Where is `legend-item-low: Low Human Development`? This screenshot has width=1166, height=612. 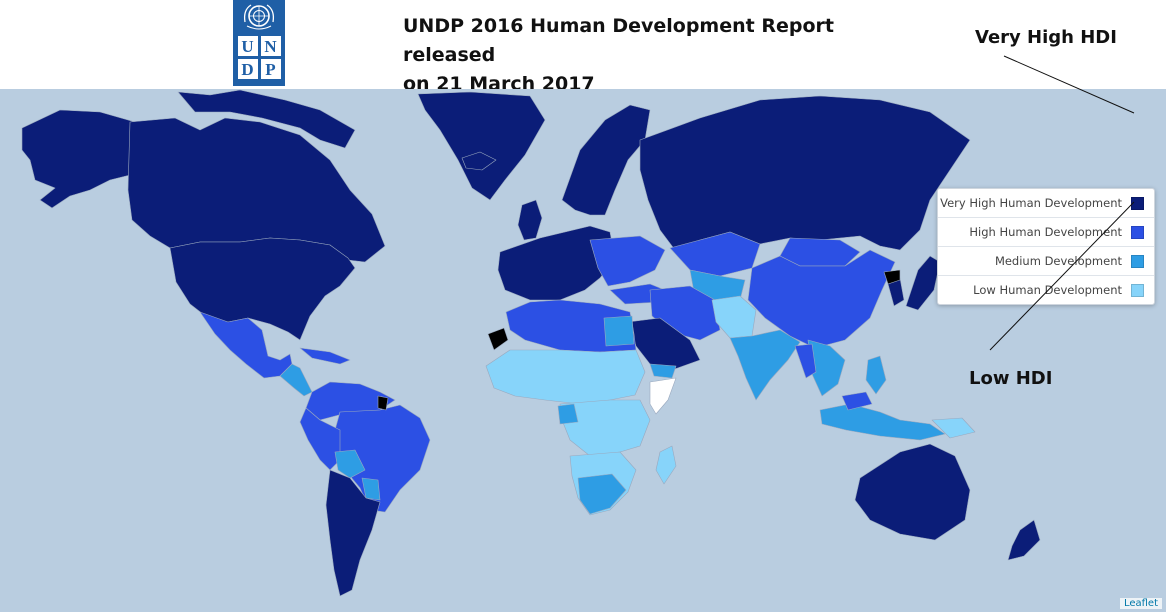 legend-item-low: Low Human Development is located at coordinates (1046, 290).